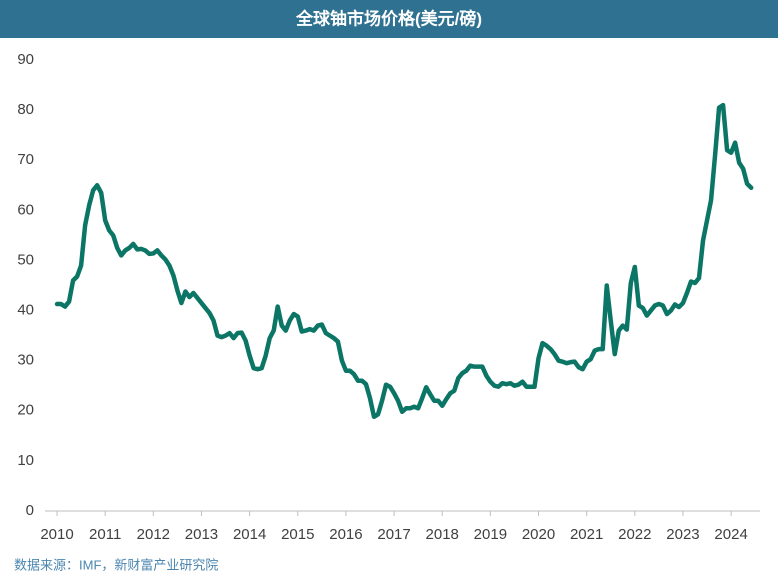 Image resolution: width=778 pixels, height=588 pixels. What do you see at coordinates (490, 534) in the screenshot?
I see `x-tick-label: 2019` at bounding box center [490, 534].